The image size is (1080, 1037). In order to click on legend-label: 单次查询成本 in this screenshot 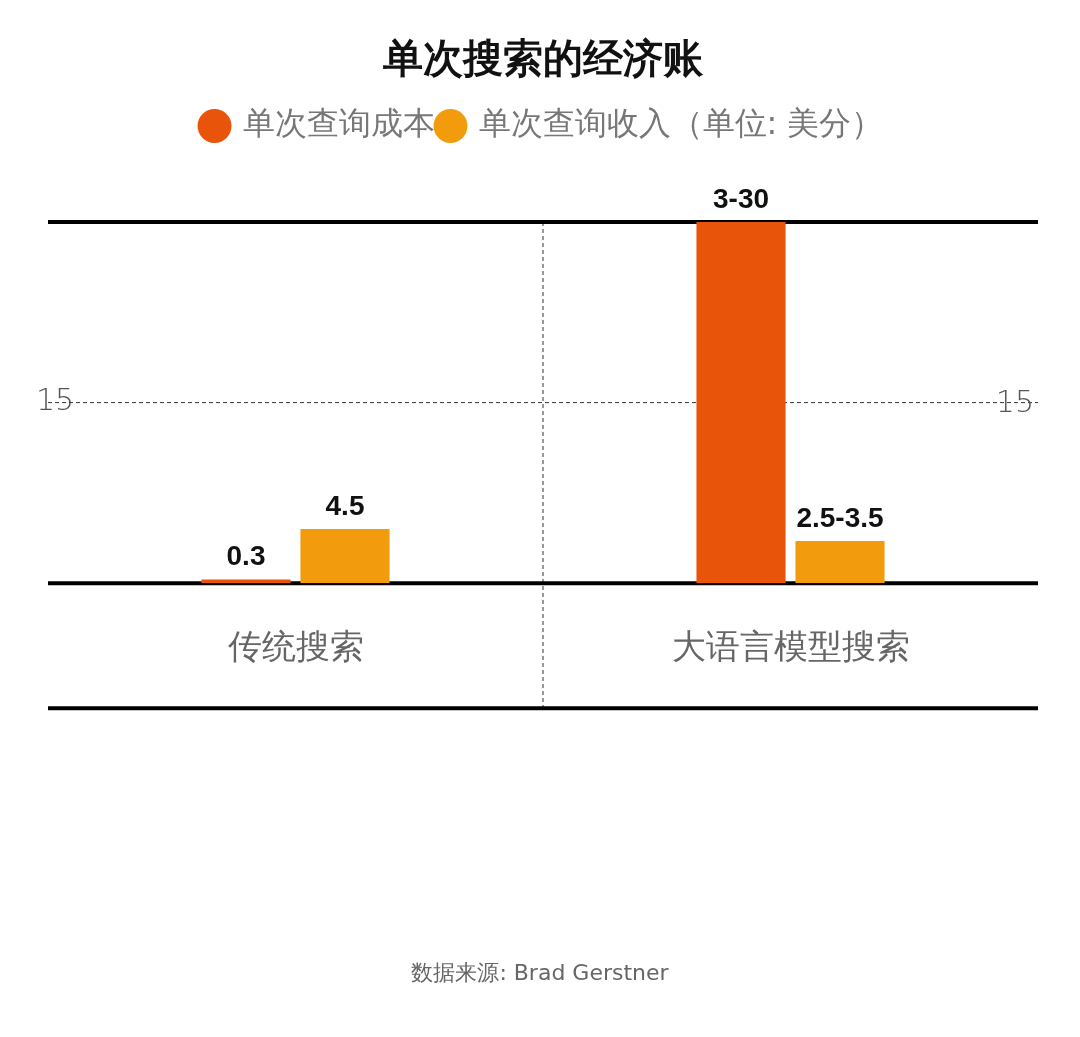, I will do `click(338, 123)`.